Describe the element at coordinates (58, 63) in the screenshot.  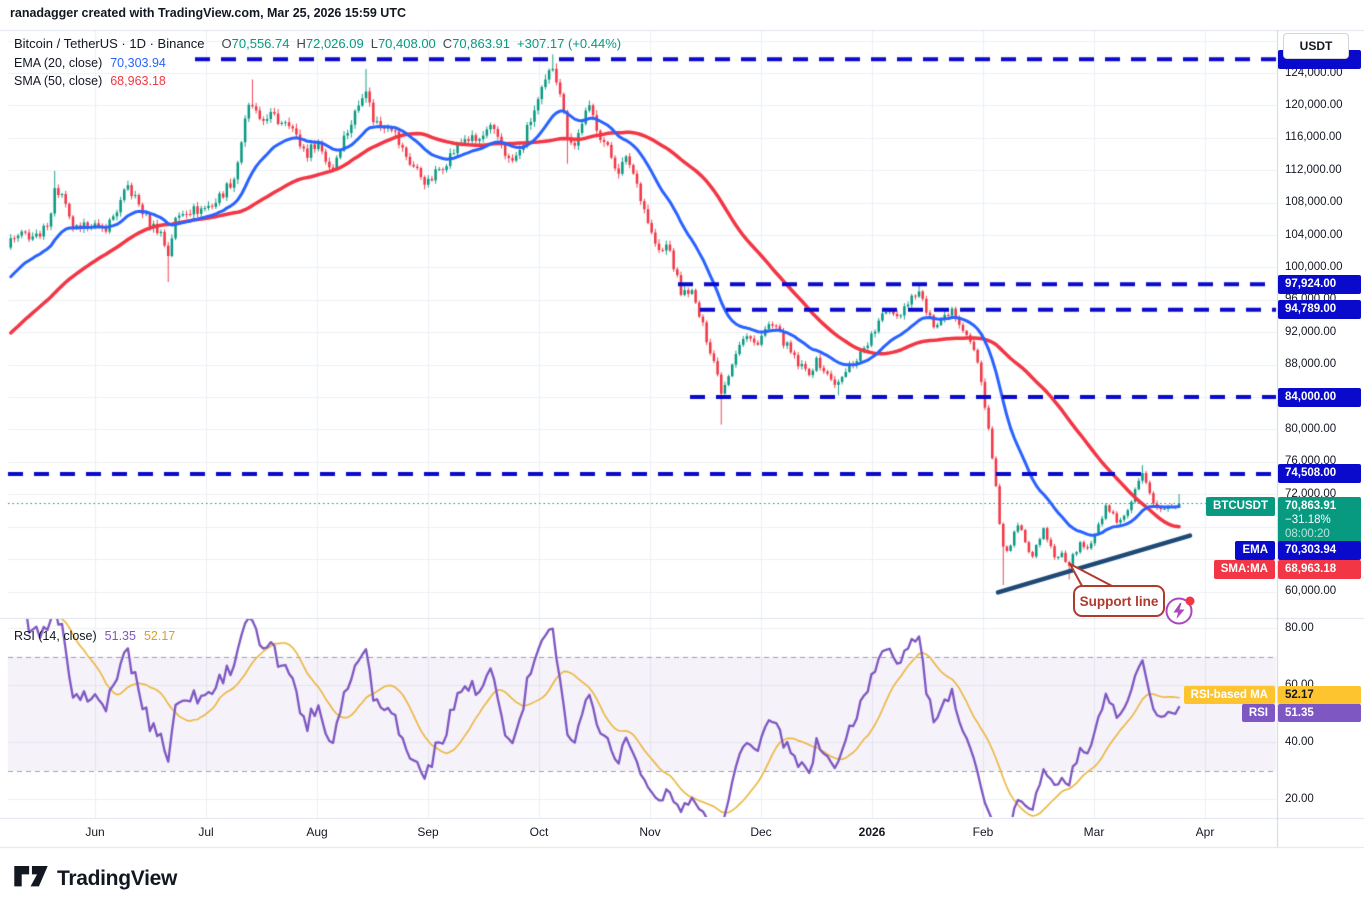
I see `ema-legend-name: EMA (20, close)` at that location.